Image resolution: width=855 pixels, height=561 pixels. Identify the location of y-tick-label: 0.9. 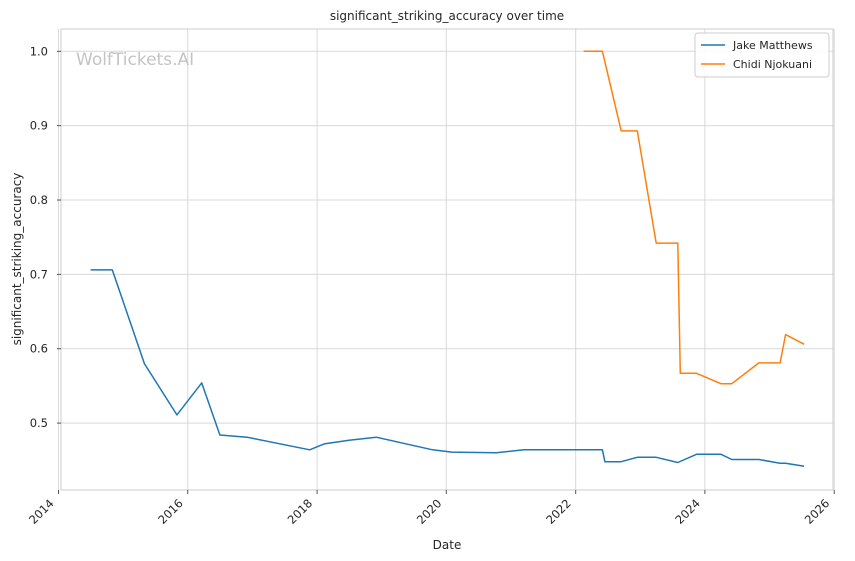
(39, 126).